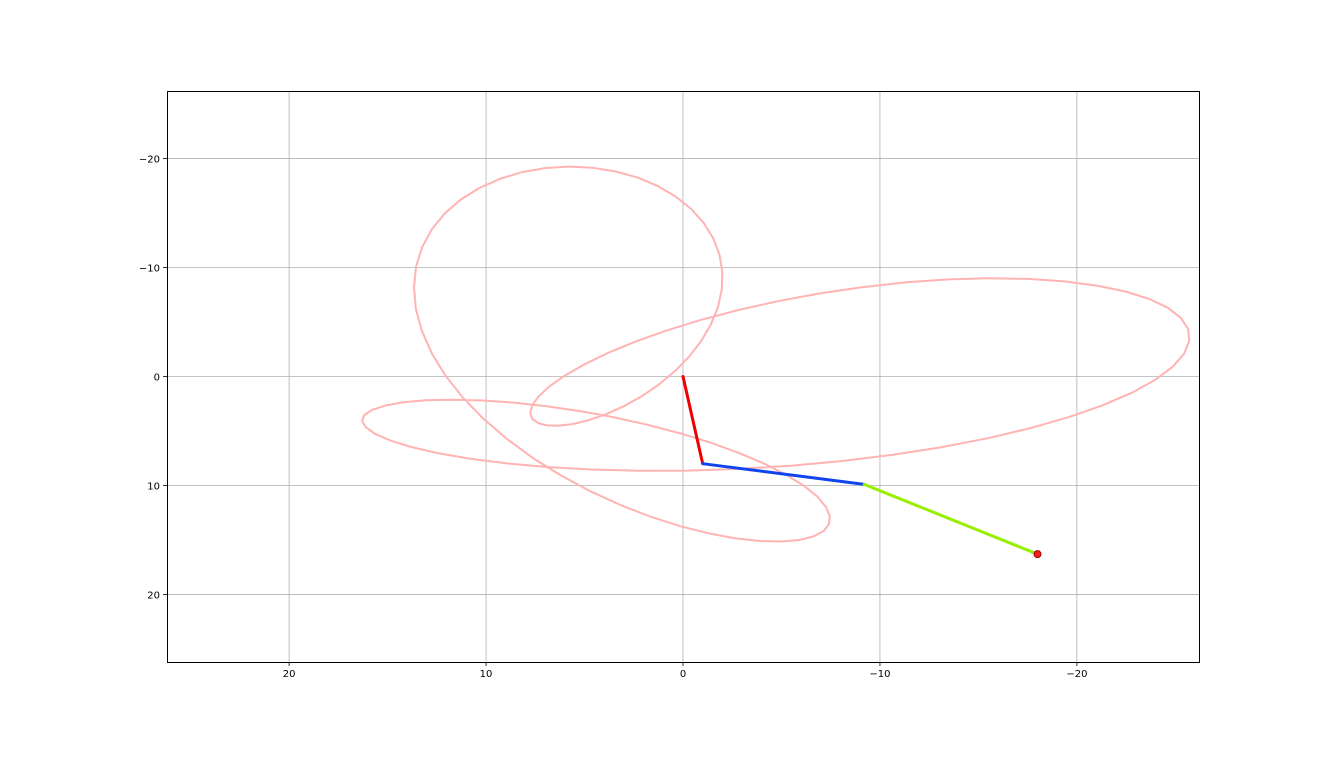  I want to click on x-tick-label: 10, so click(486, 674).